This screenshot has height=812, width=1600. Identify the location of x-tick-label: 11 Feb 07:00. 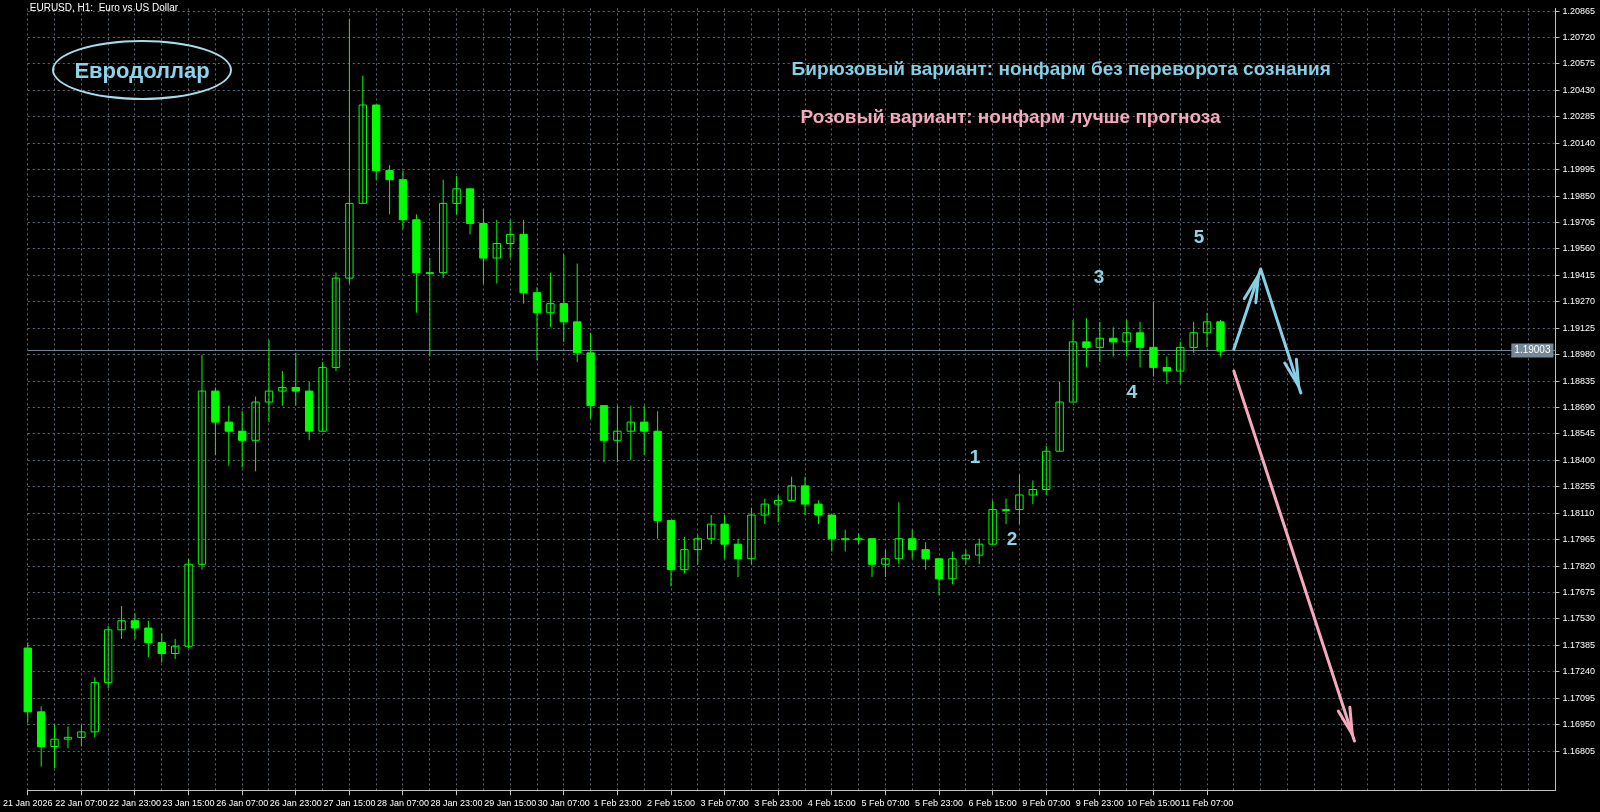
(1207, 803).